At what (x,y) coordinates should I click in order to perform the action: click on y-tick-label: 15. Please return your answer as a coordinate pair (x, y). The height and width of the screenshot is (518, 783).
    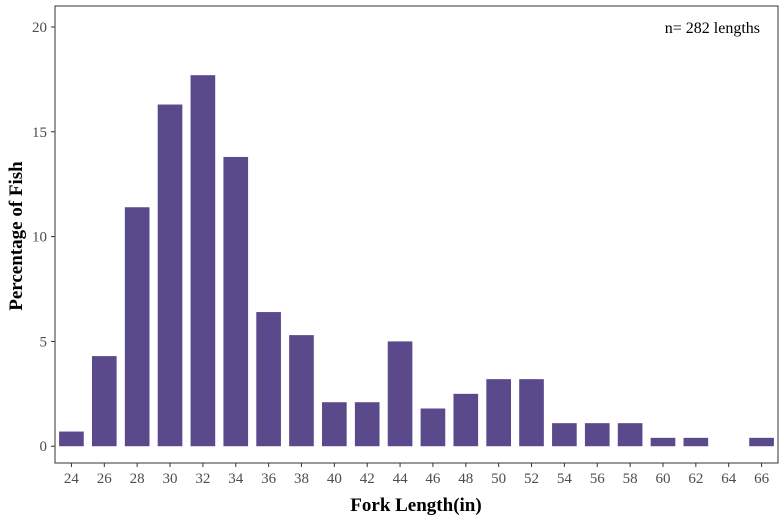
    Looking at the image, I should click on (39, 133).